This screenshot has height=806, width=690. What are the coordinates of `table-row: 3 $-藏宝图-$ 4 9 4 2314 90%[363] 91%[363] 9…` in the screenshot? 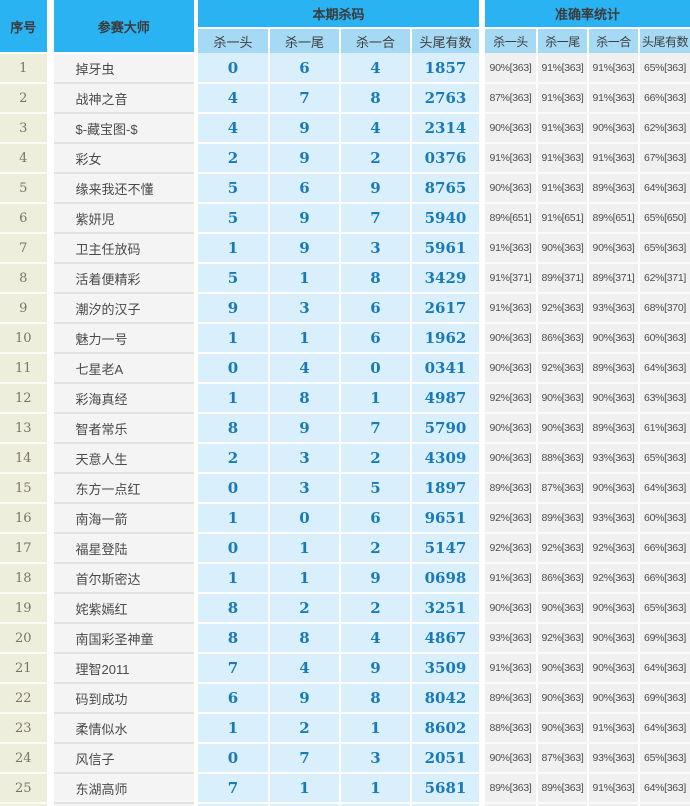 It's located at (345, 128).